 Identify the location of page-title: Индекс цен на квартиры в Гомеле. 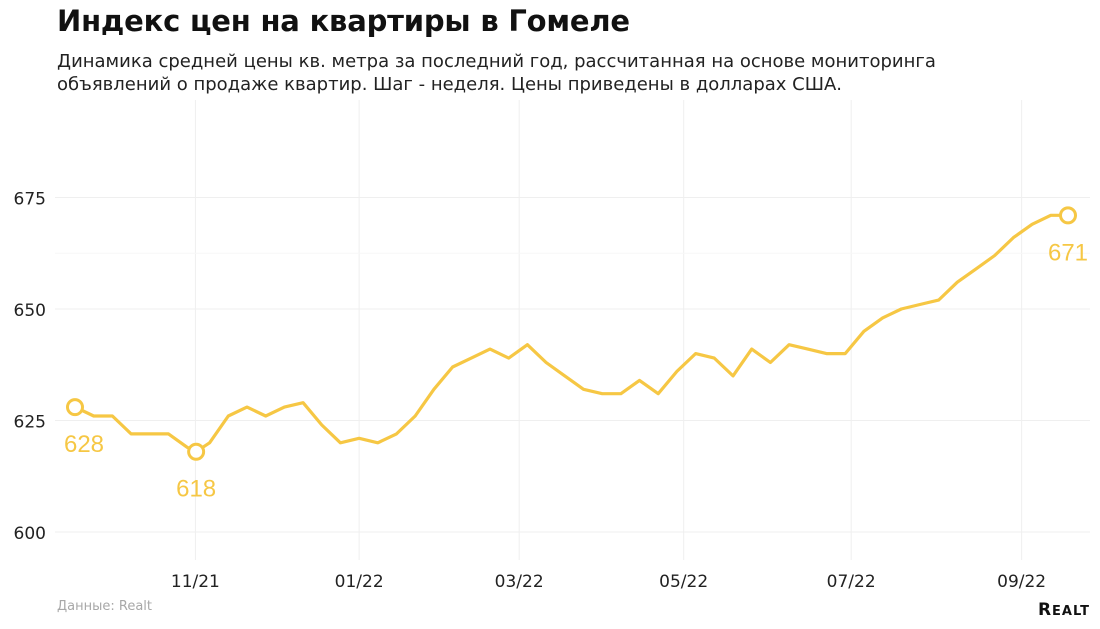
(343, 21).